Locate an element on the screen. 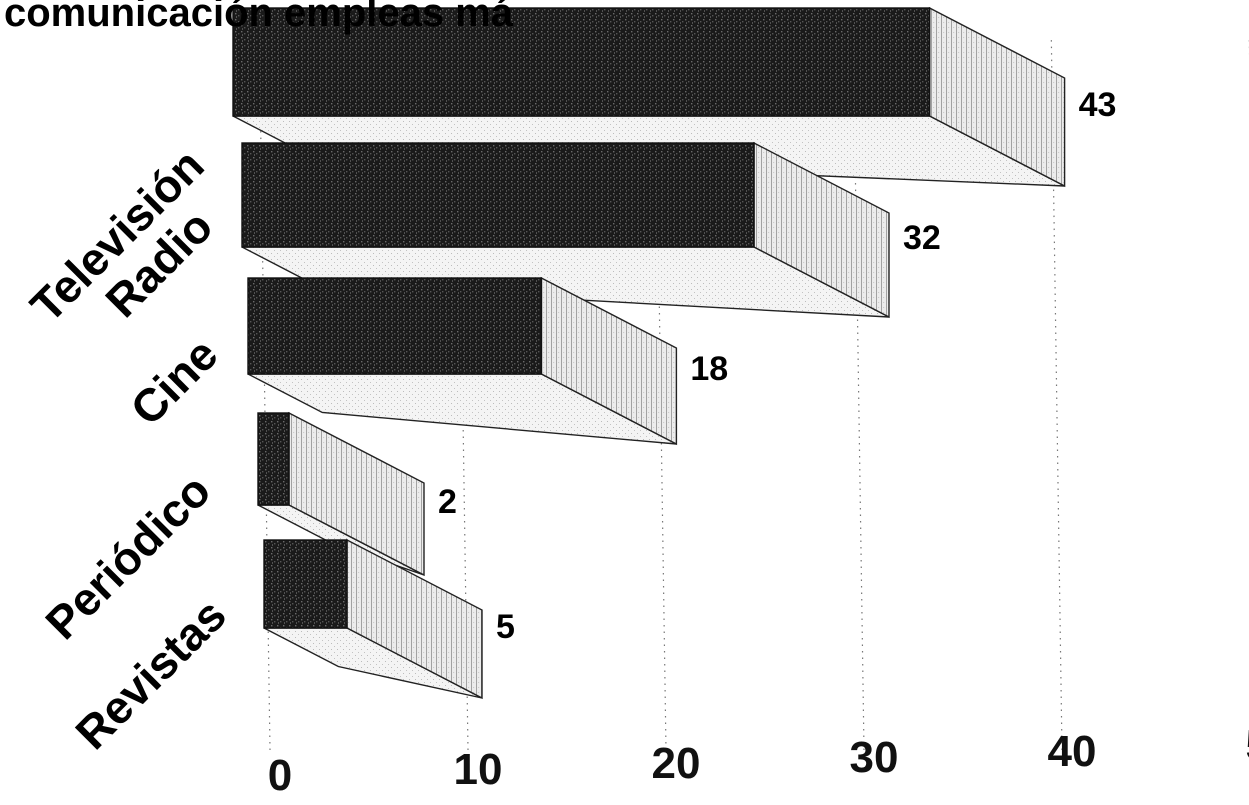  x-tick-label: 50 is located at coordinates (1247, 745).